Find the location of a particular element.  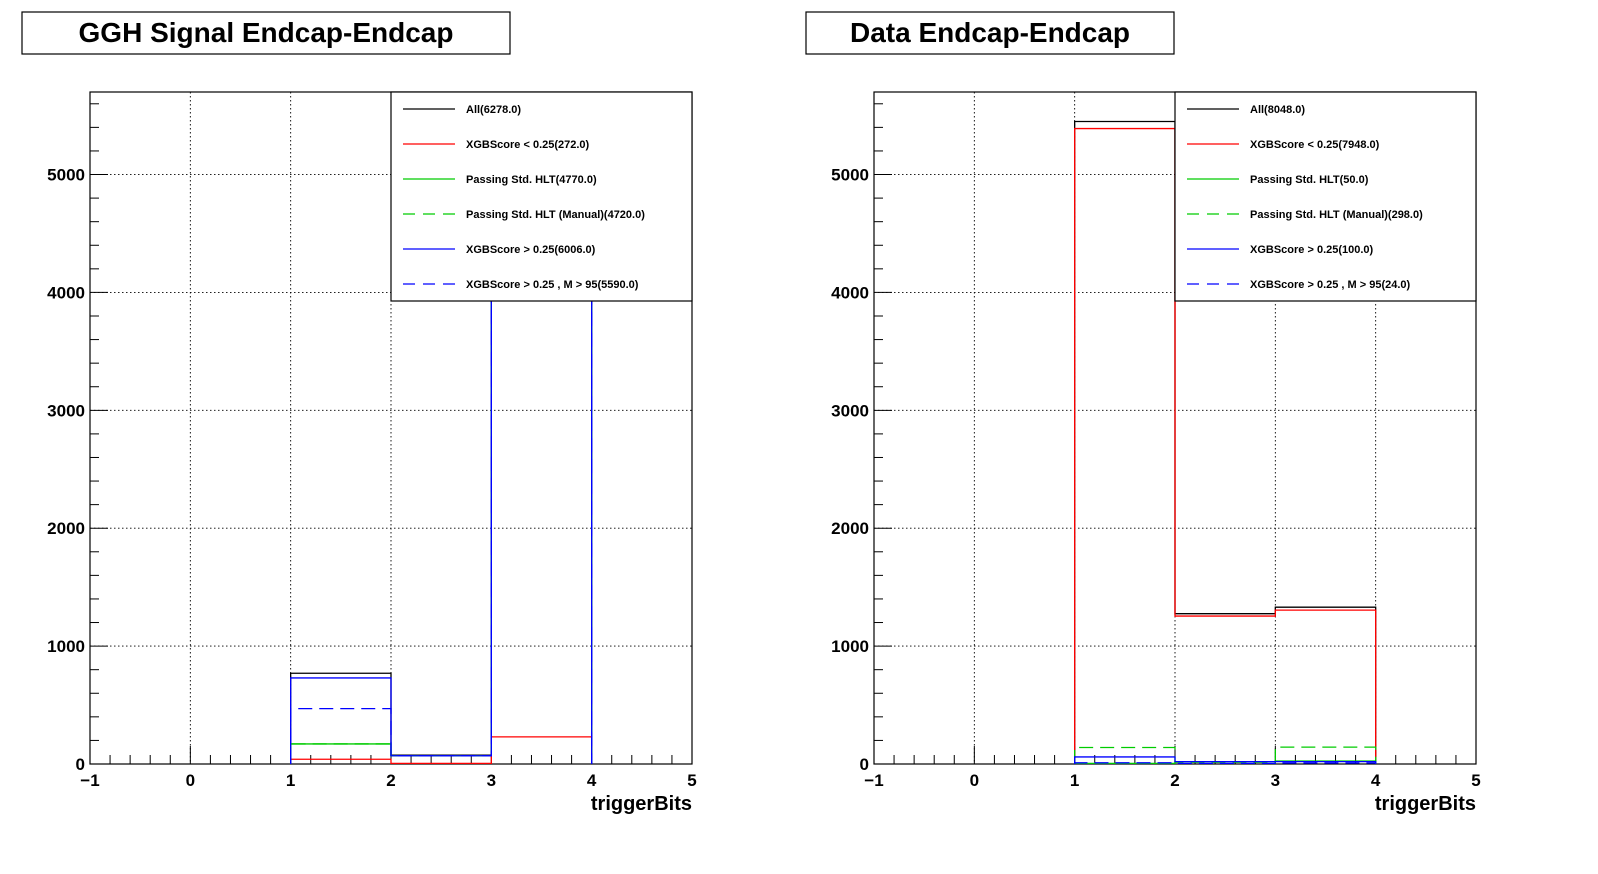

legend-entry: XGBScore > 0.25(6006.0) is located at coordinates (531, 250).